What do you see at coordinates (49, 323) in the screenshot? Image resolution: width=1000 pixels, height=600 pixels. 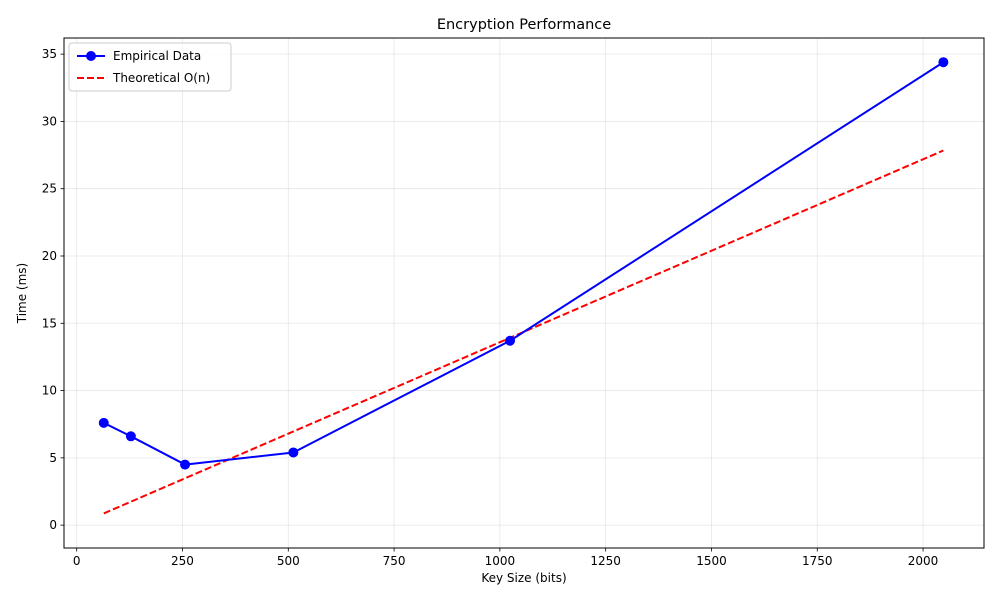 I see `y-tick-label: 15` at bounding box center [49, 323].